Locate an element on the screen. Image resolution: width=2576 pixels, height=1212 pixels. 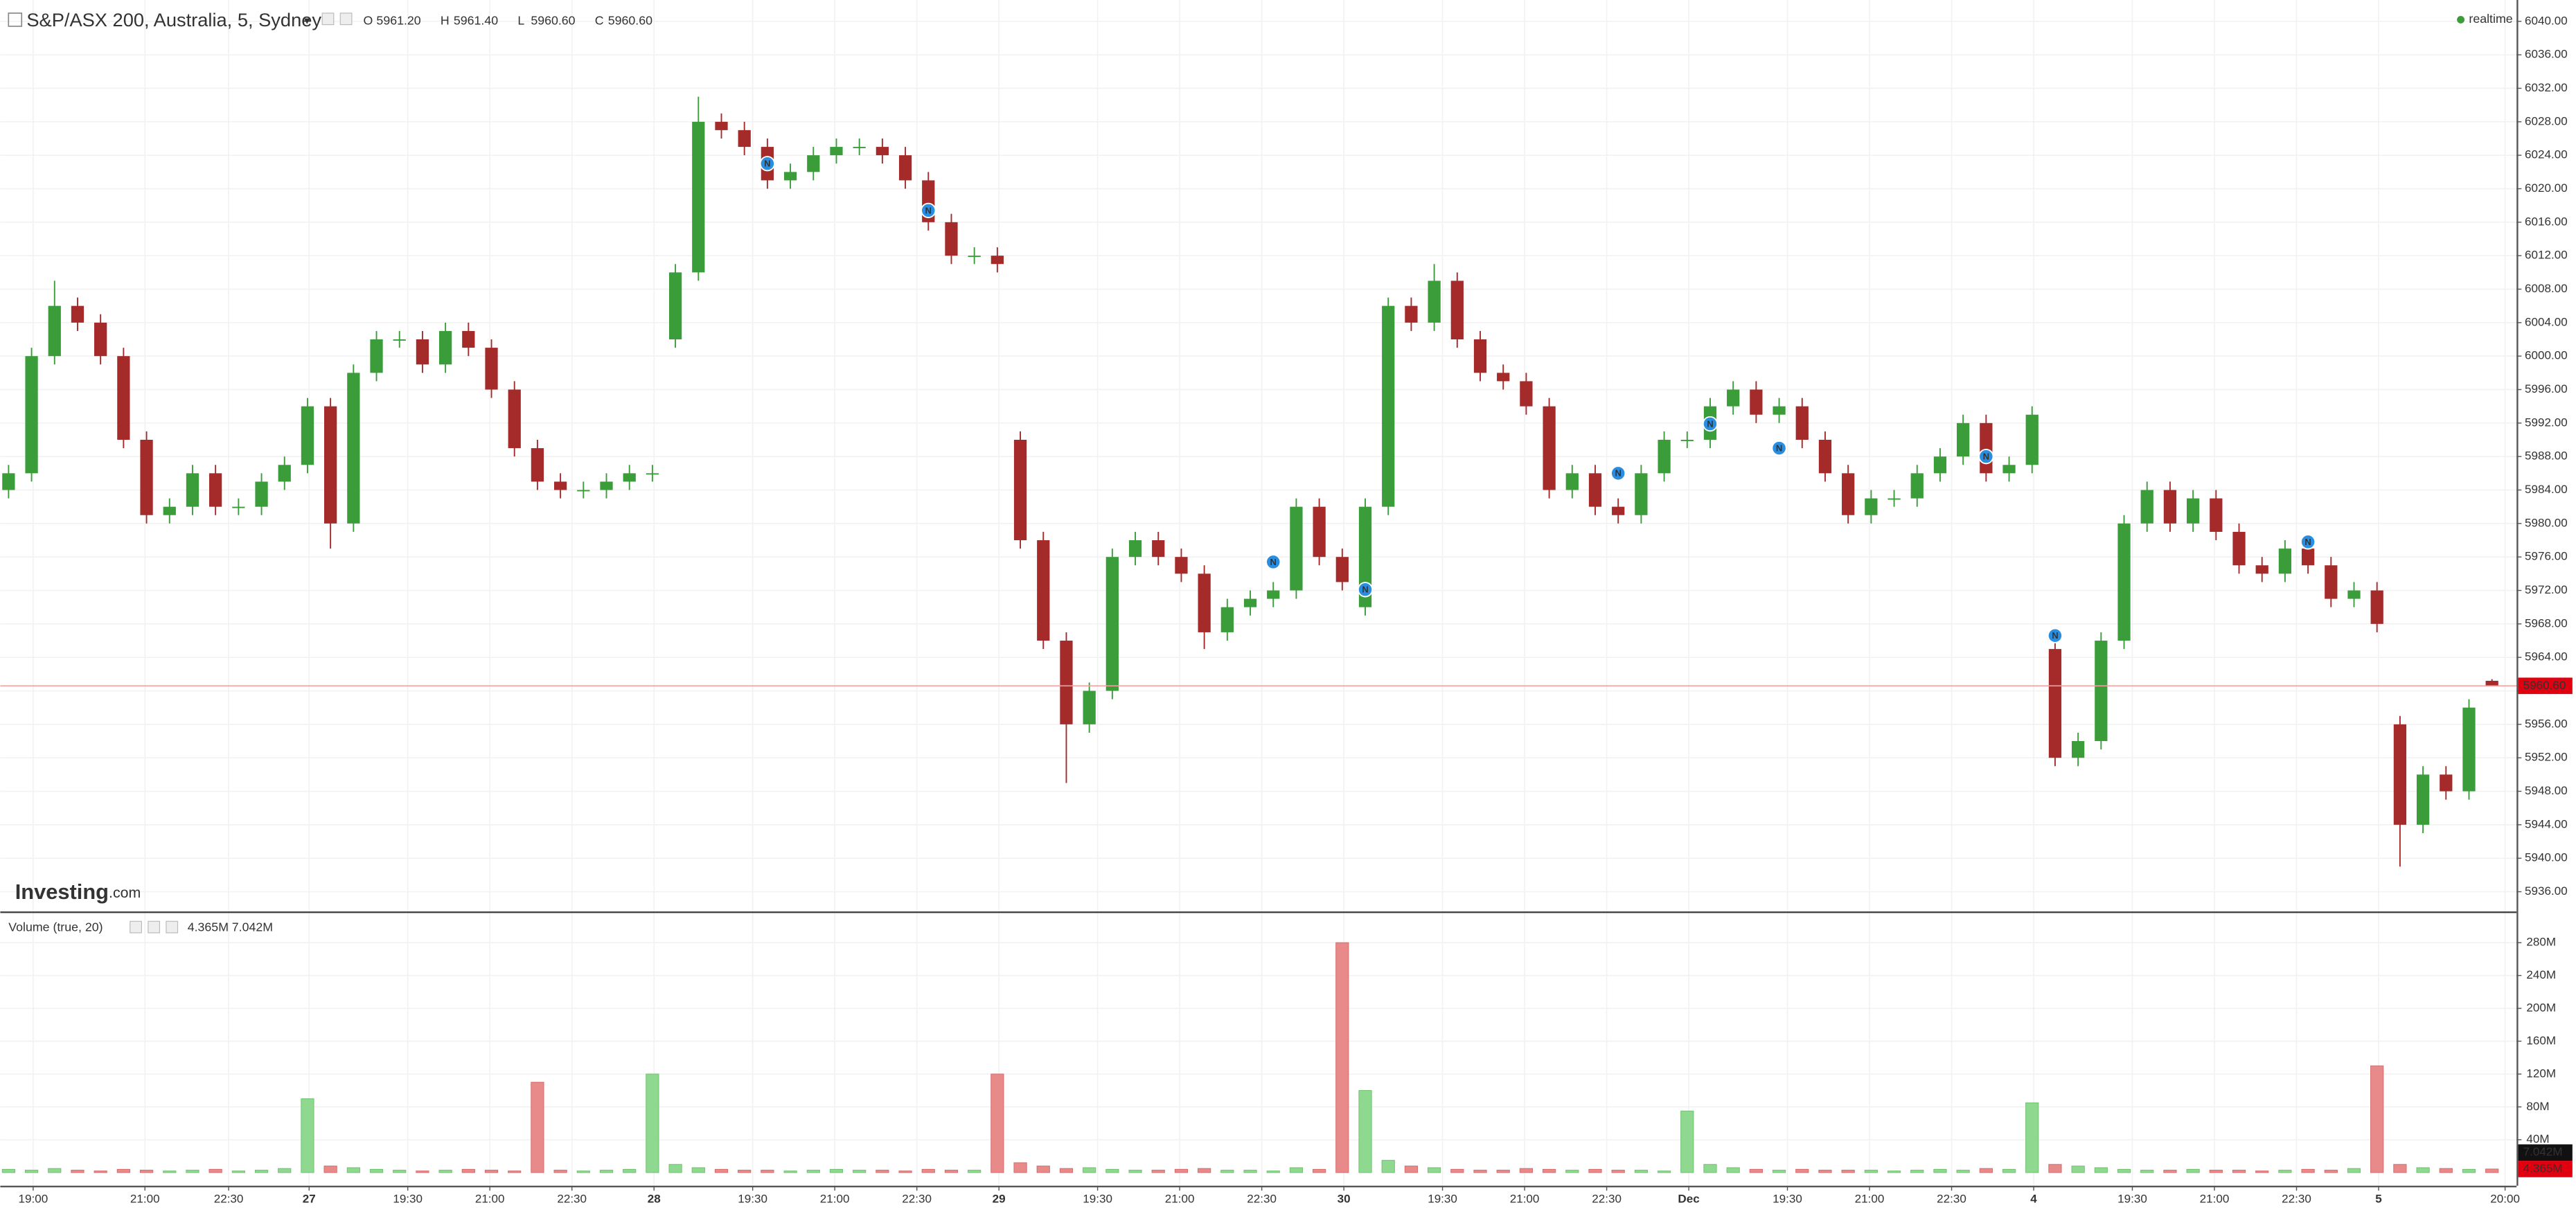
volume-tick-label: 80M is located at coordinates (2537, 1107).